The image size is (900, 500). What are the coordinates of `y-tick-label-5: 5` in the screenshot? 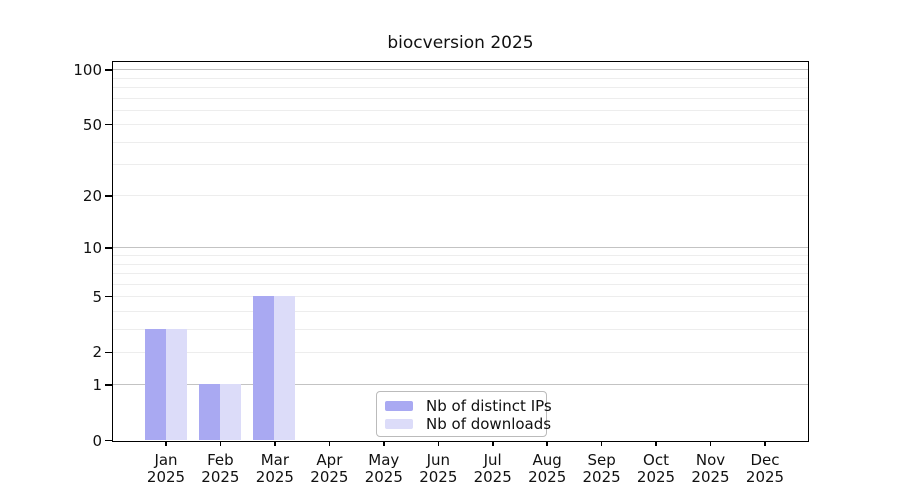 It's located at (97, 296).